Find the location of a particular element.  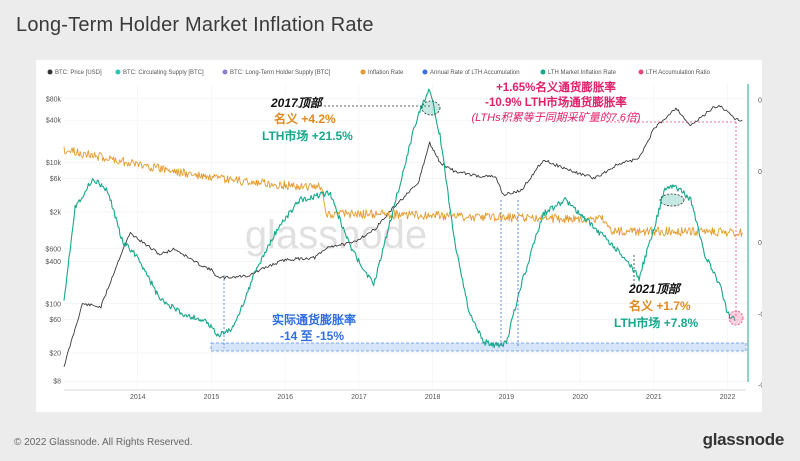

legend-item-circulating: BTC: Circulating Supply [BTC] is located at coordinates (163, 73).